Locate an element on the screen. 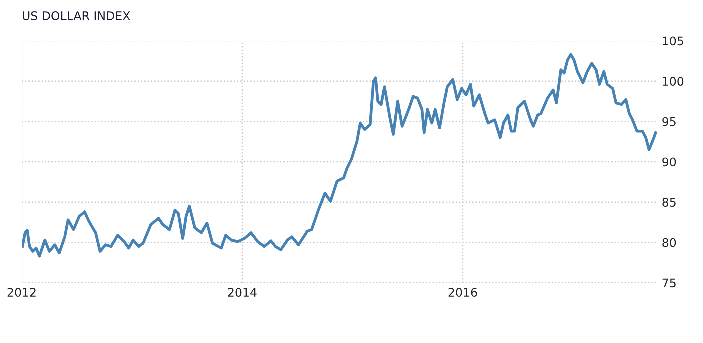  y-tick-label: 75 is located at coordinates (669, 283).